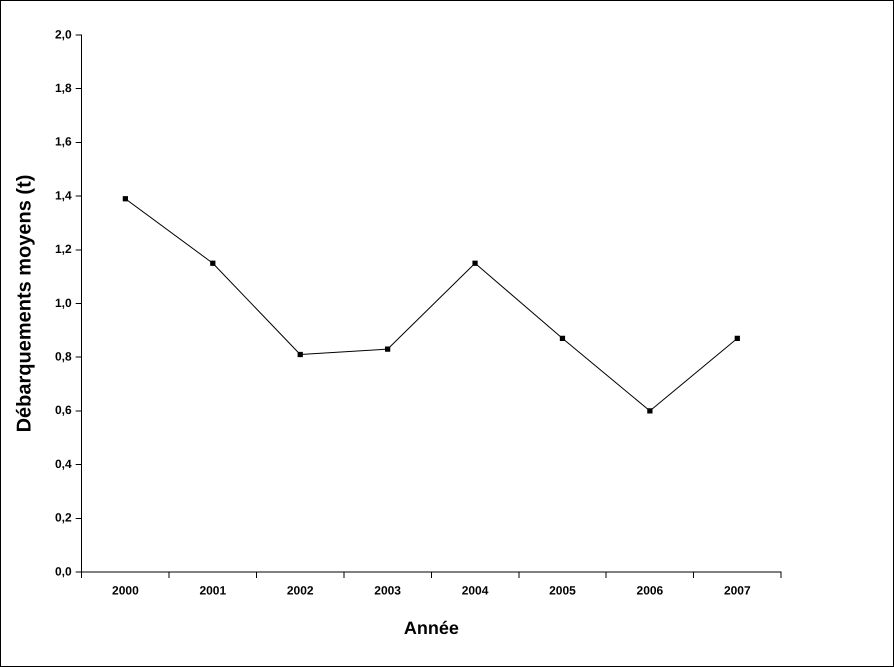  What do you see at coordinates (63, 303) in the screenshot?
I see `y-tick-label: 1,0` at bounding box center [63, 303].